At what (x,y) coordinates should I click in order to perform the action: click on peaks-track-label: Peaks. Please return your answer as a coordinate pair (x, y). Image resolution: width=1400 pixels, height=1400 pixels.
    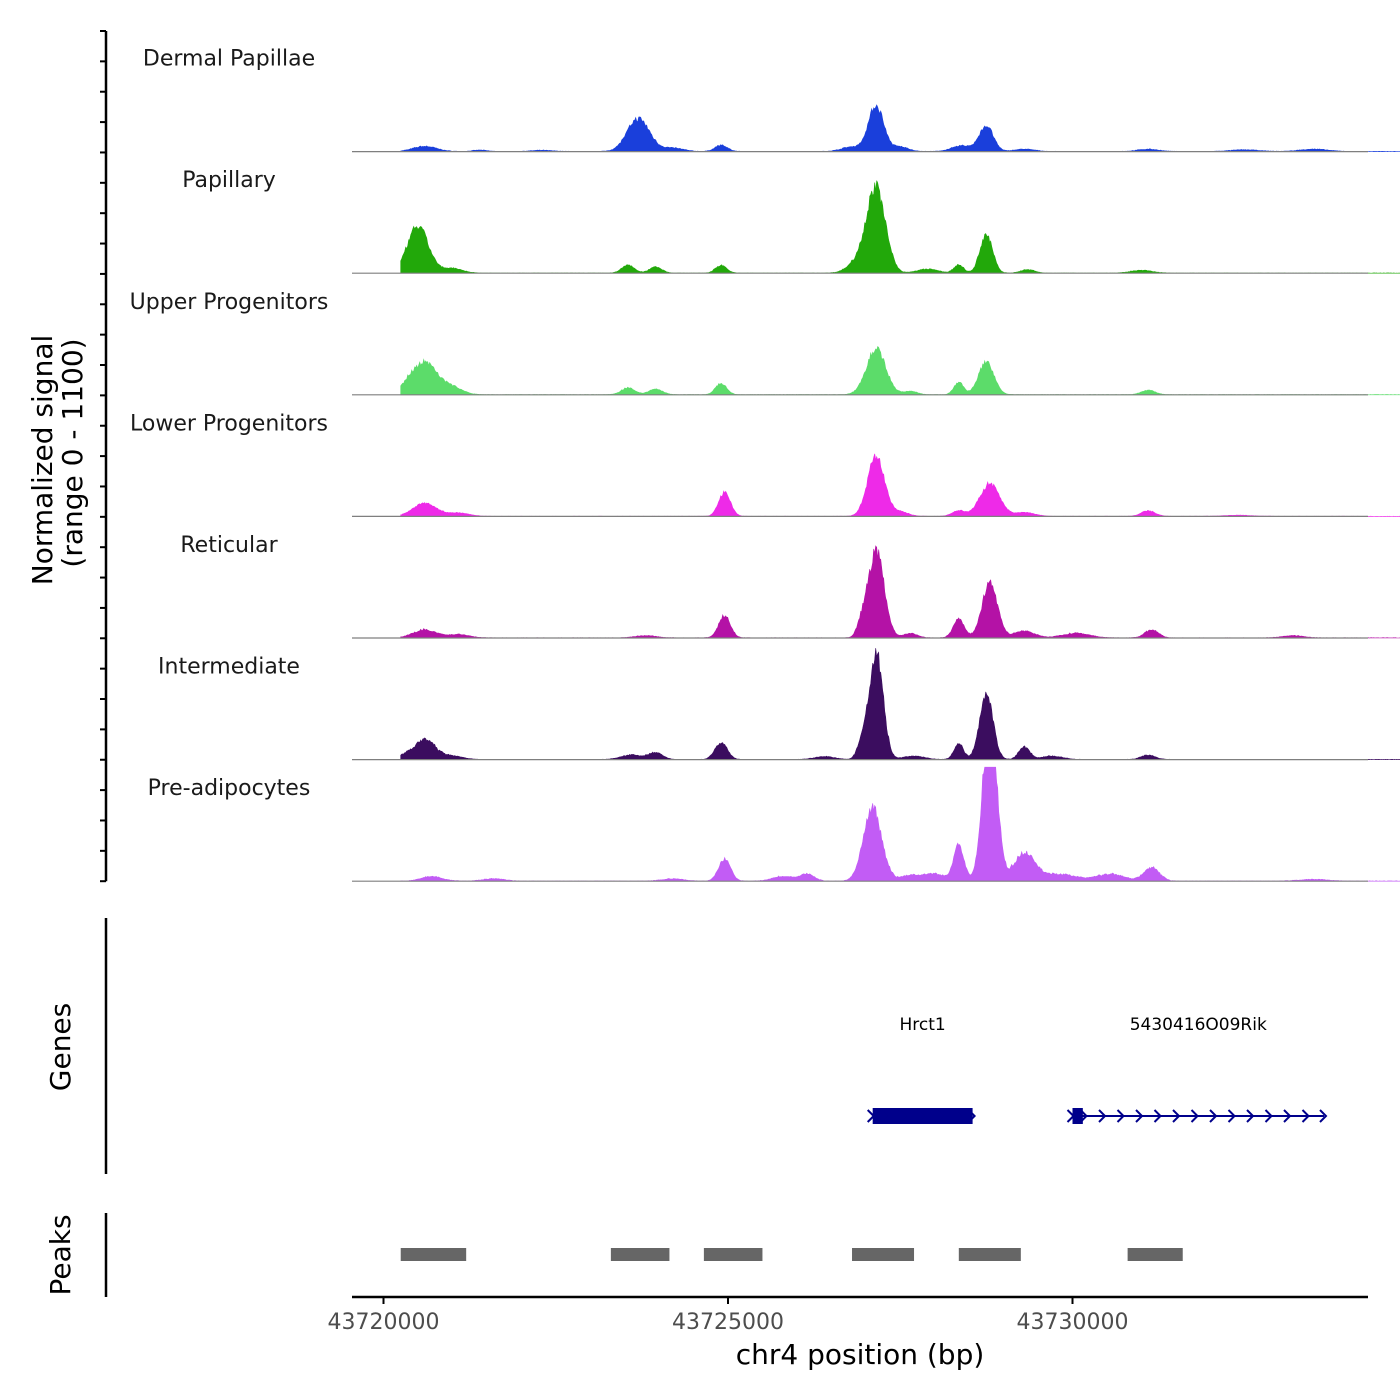
    Looking at the image, I should click on (60, 1254).